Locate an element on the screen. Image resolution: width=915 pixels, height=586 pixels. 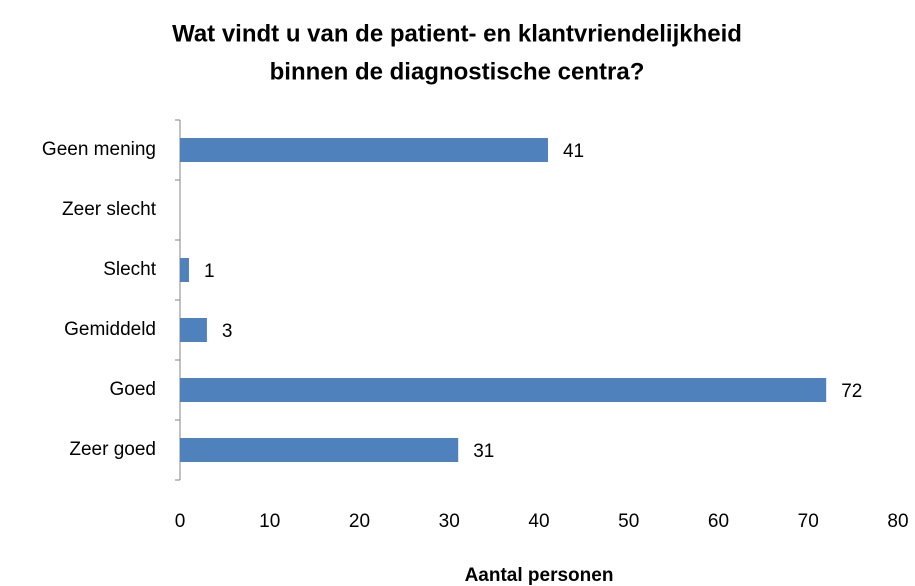
x-tick-label: 80 is located at coordinates (897, 521).